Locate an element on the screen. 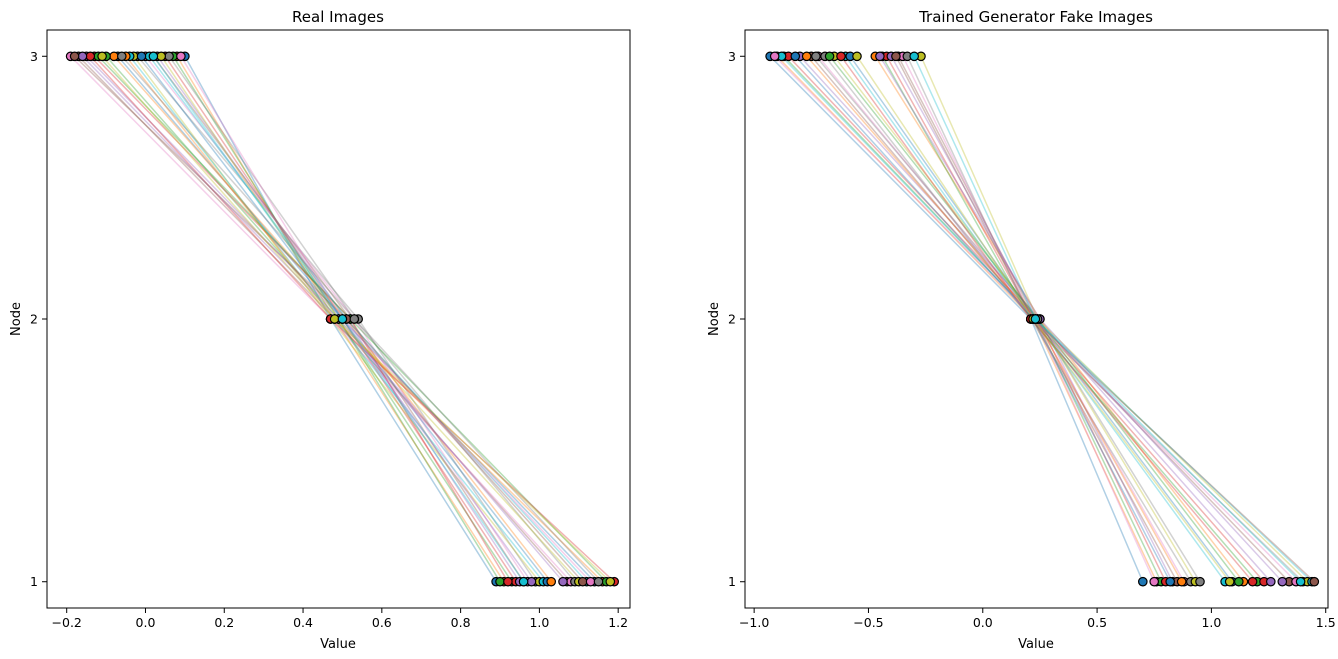  x-tick-label: 0.4 is located at coordinates (303, 622).